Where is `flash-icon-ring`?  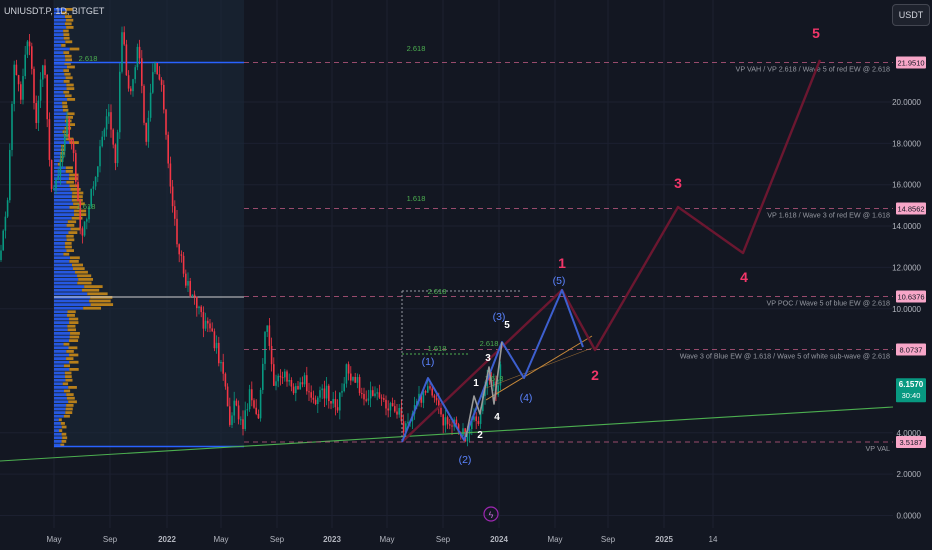
flash-icon-ring is located at coordinates (491, 514).